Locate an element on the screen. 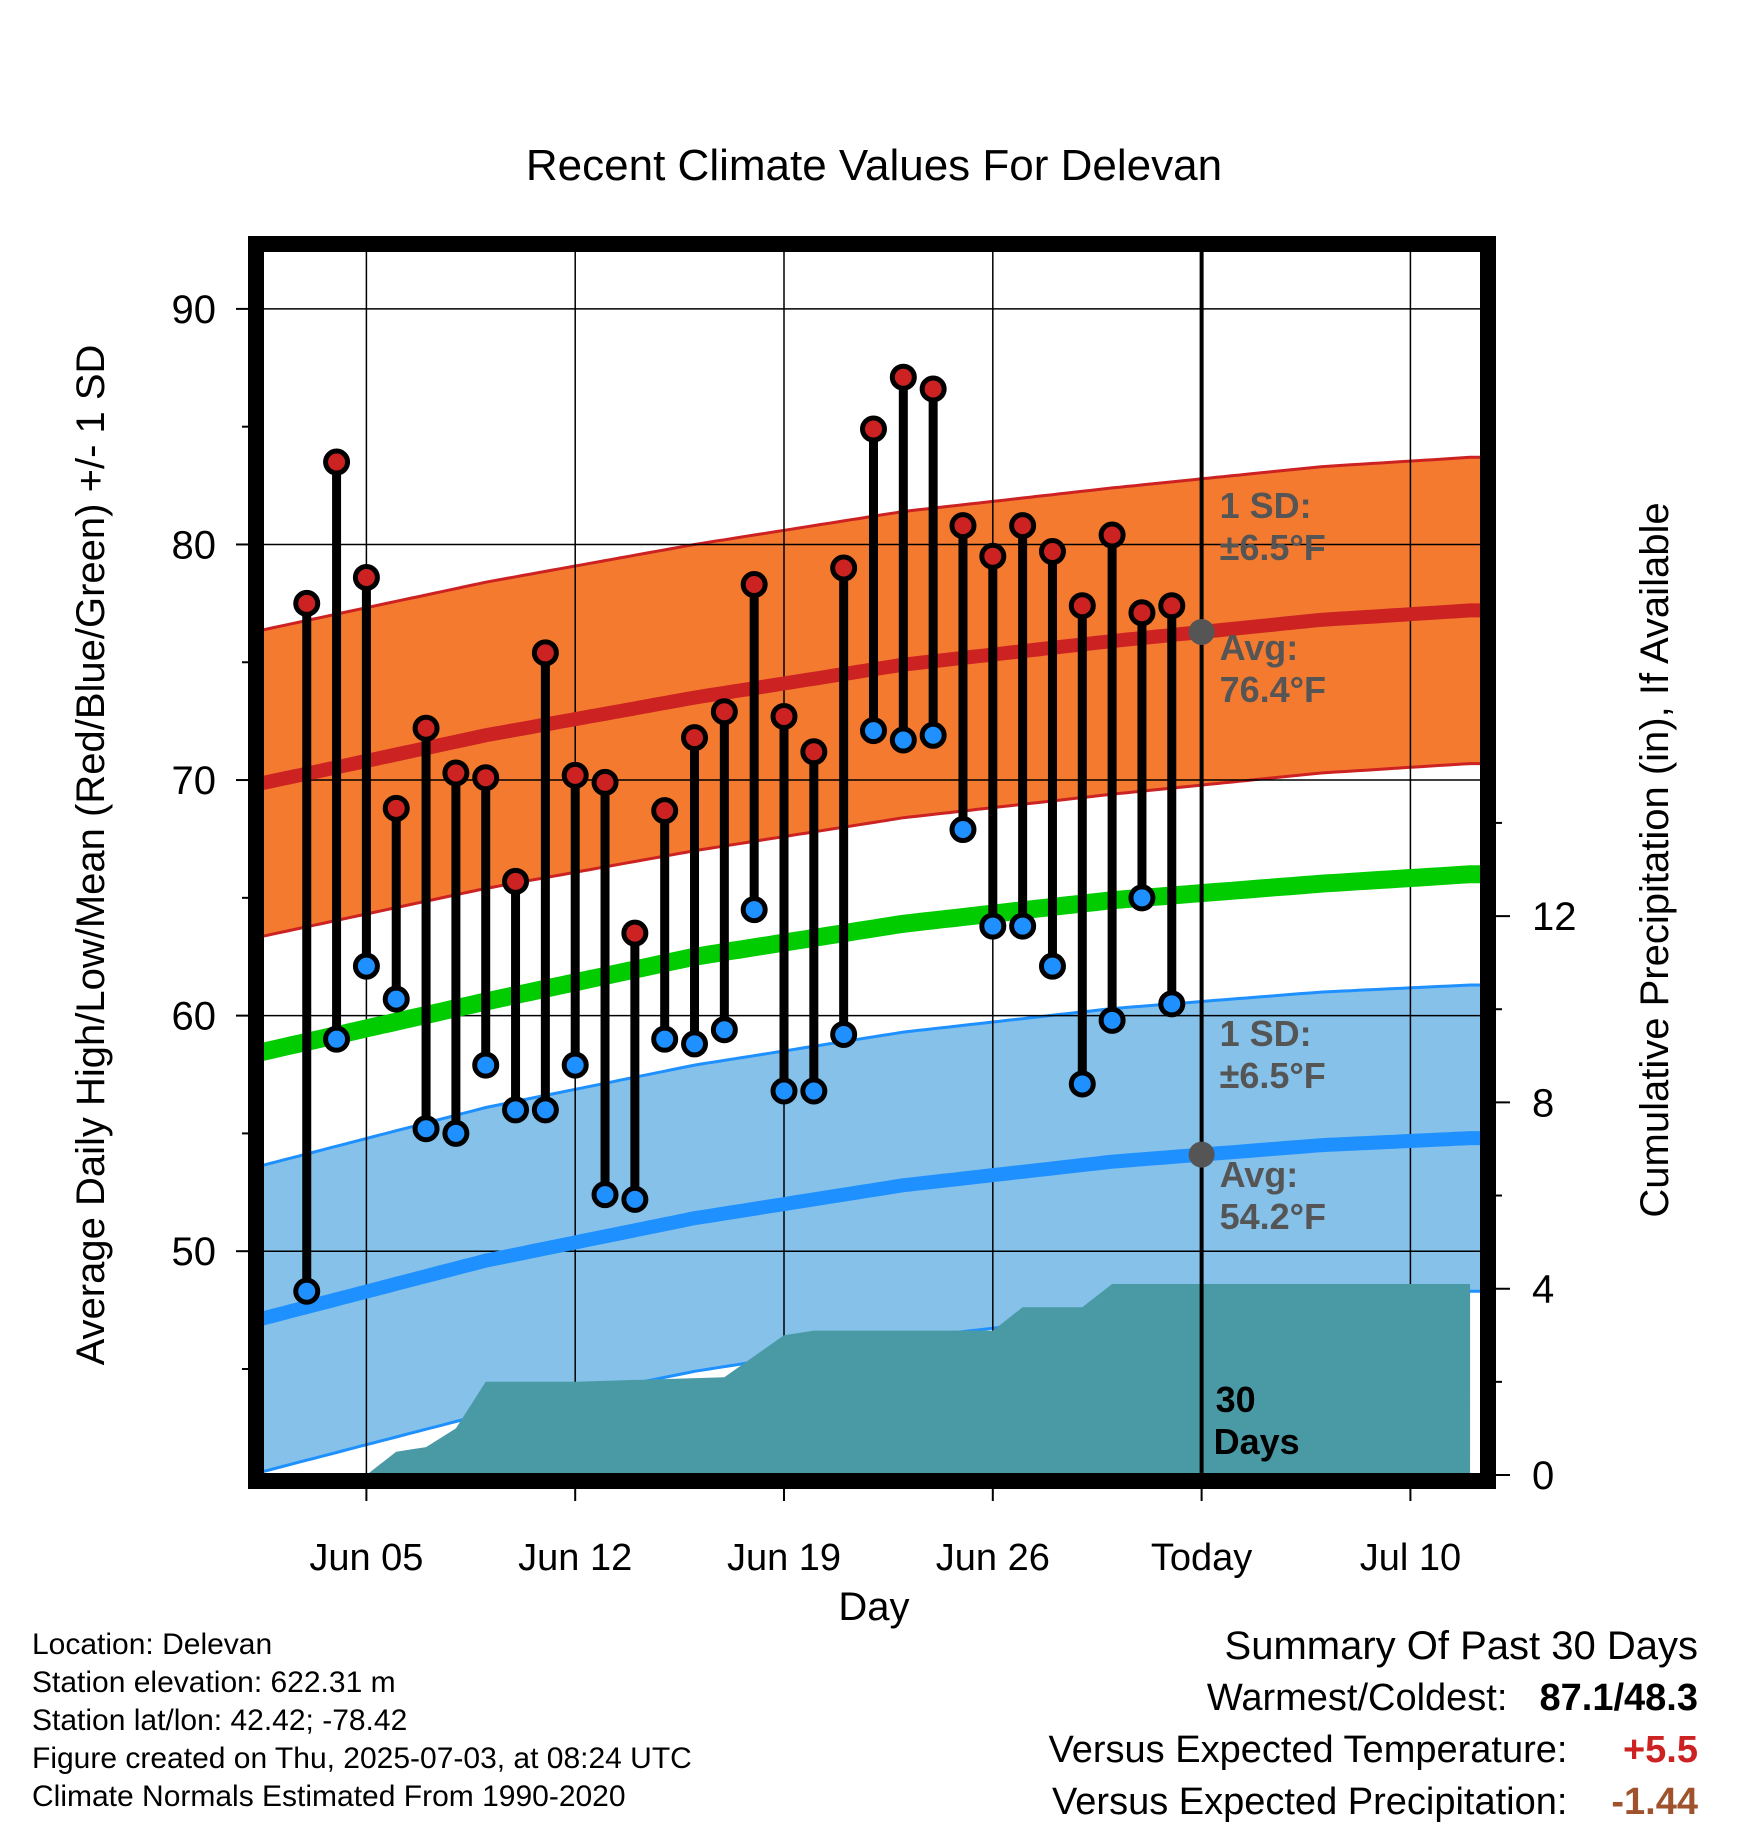  avg-low-label: Avg: is located at coordinates (1259, 1174).